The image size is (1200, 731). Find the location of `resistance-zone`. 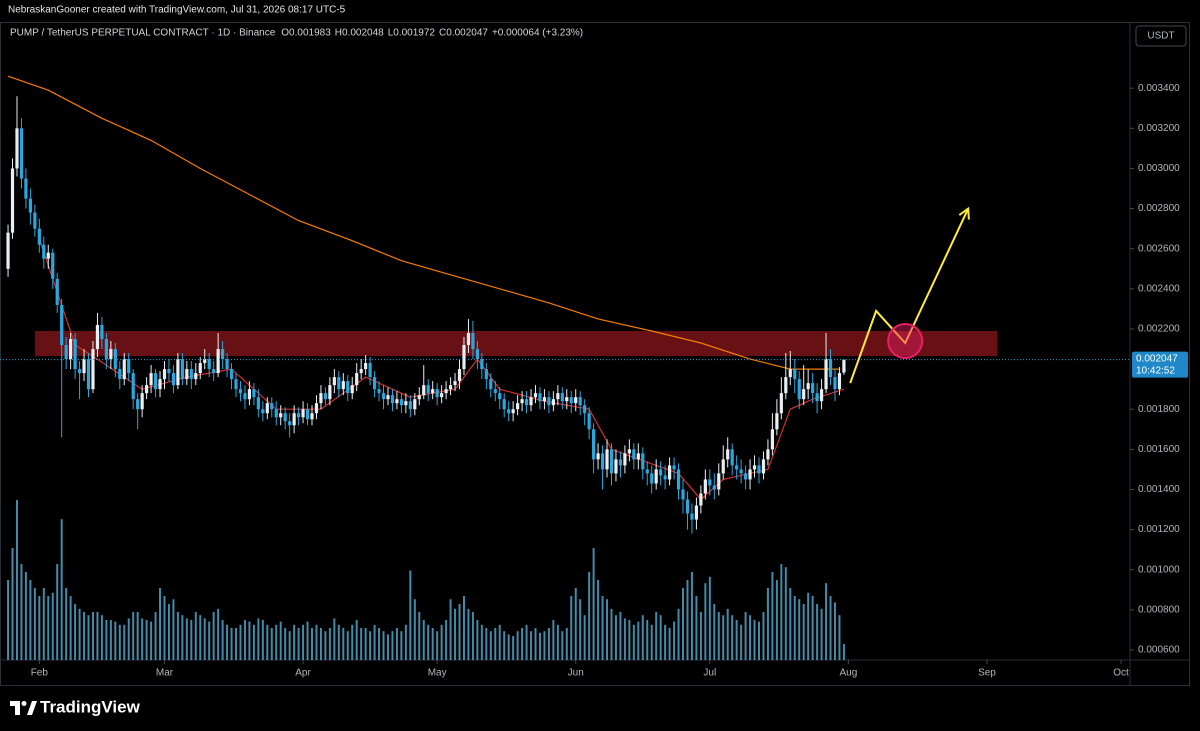

resistance-zone is located at coordinates (516, 343).